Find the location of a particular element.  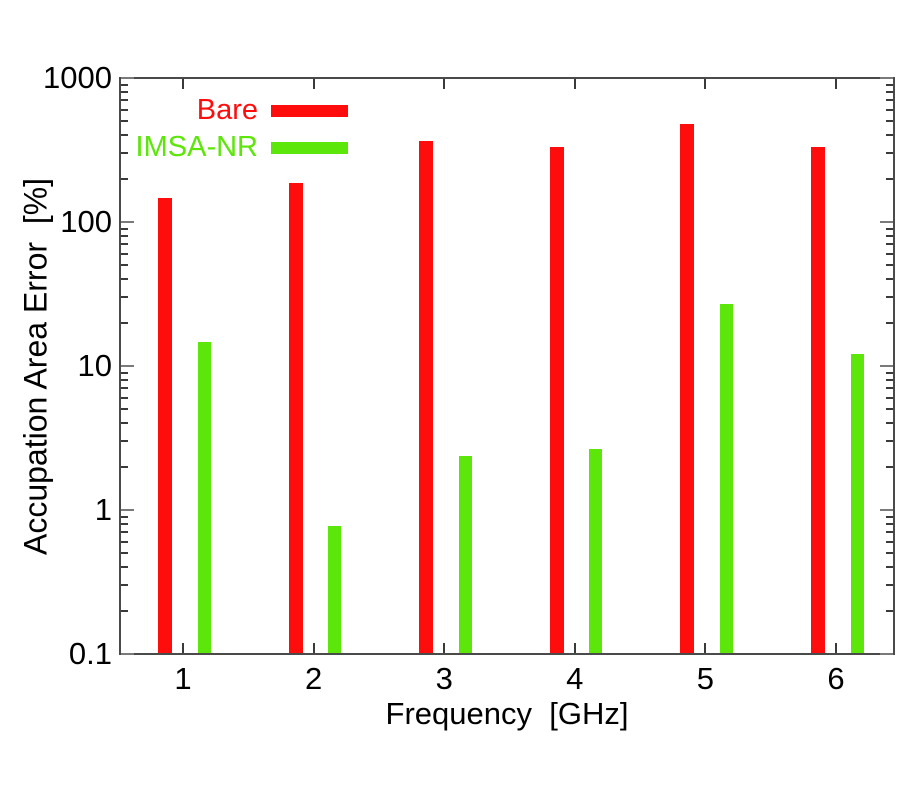

y-tick-label: 0.1 is located at coordinates (90, 653).